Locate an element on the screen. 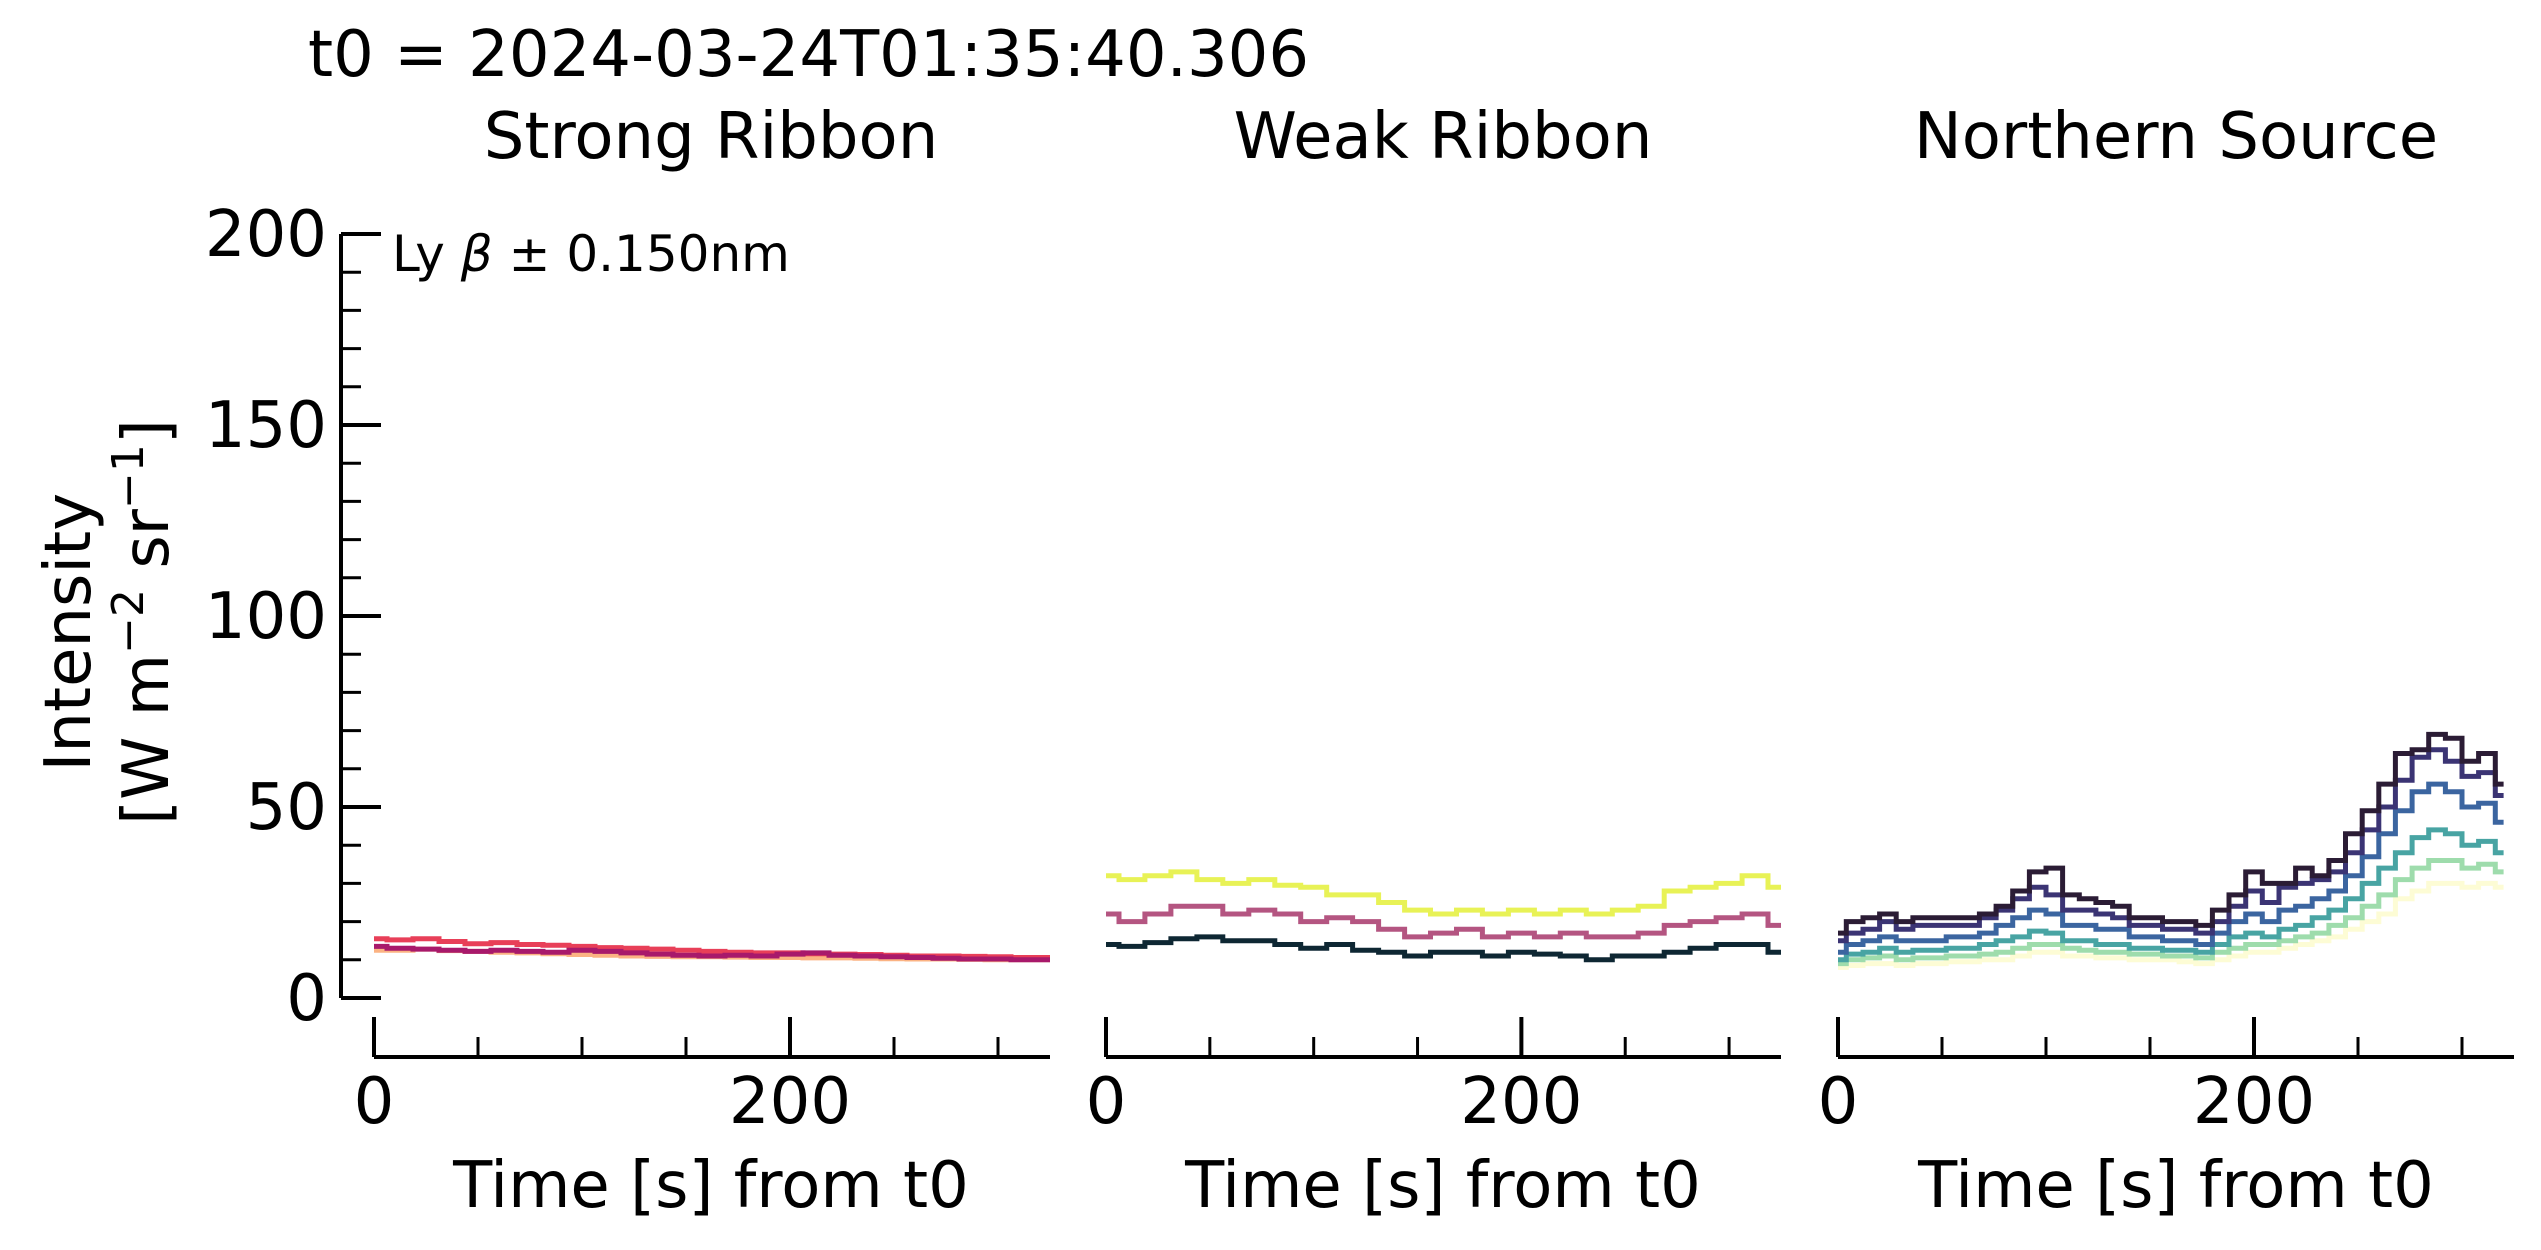 The height and width of the screenshot is (1250, 2541). y-tick-label: 200 is located at coordinates (266, 235).